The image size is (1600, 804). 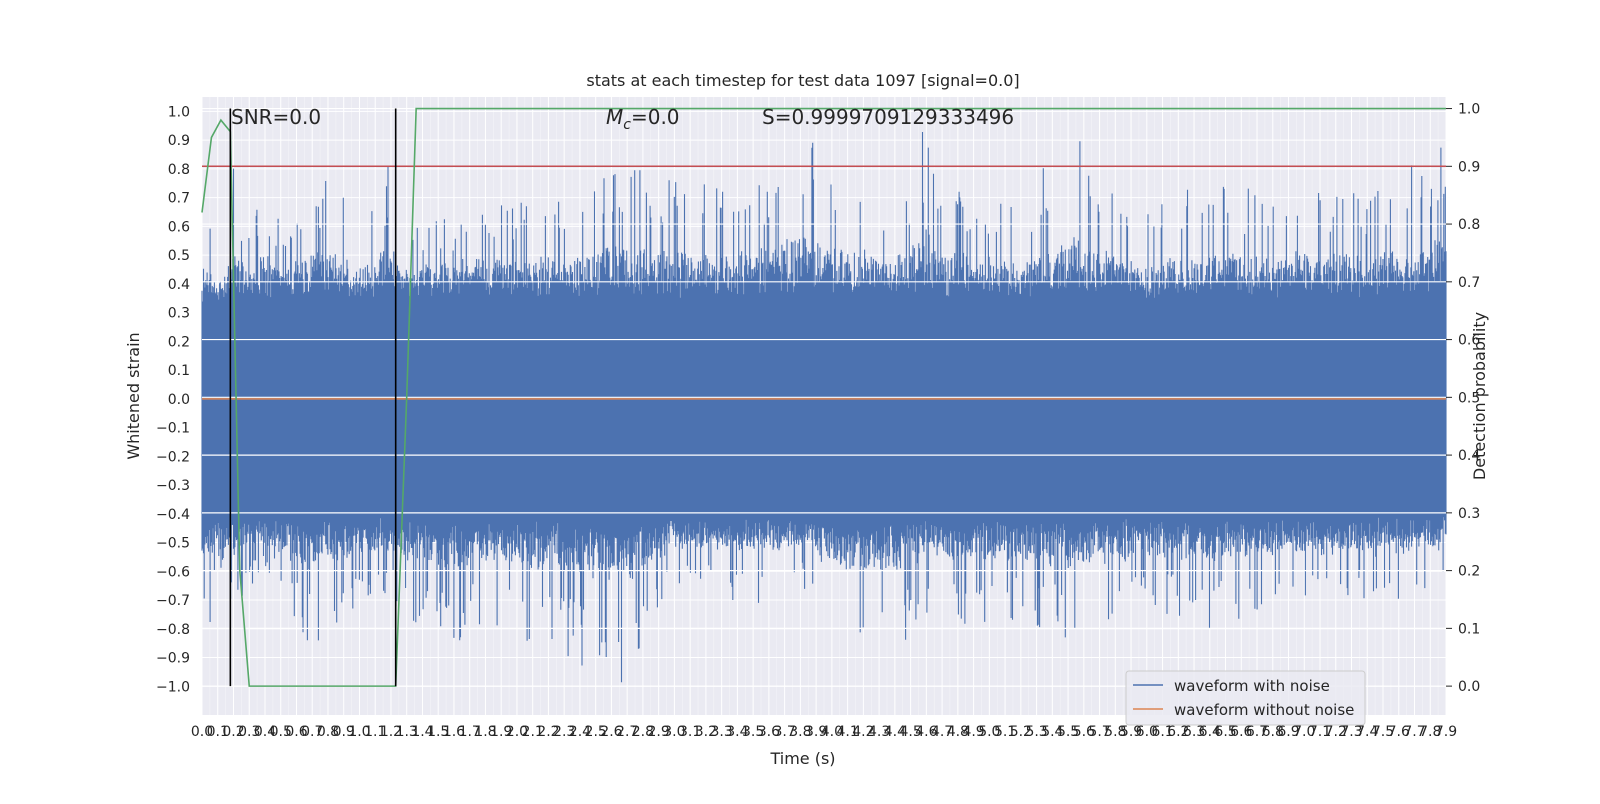 I want to click on x-tick-label: 7.1, so click(x=1320, y=732).